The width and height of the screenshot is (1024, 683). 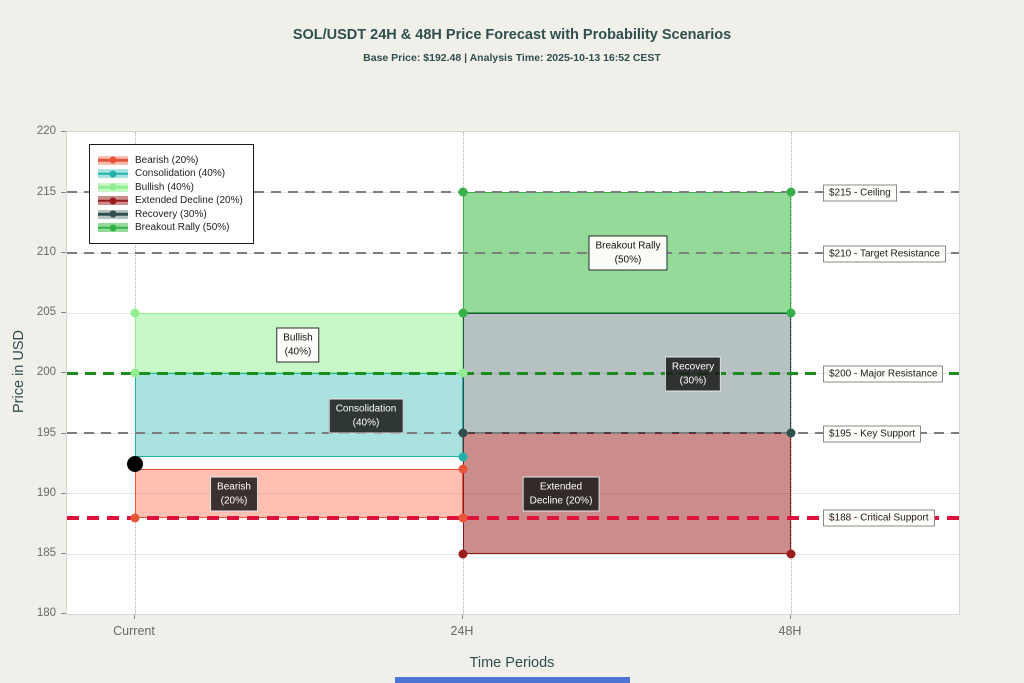 What do you see at coordinates (628, 246) in the screenshot?
I see `annotation-line: Breakout Rally` at bounding box center [628, 246].